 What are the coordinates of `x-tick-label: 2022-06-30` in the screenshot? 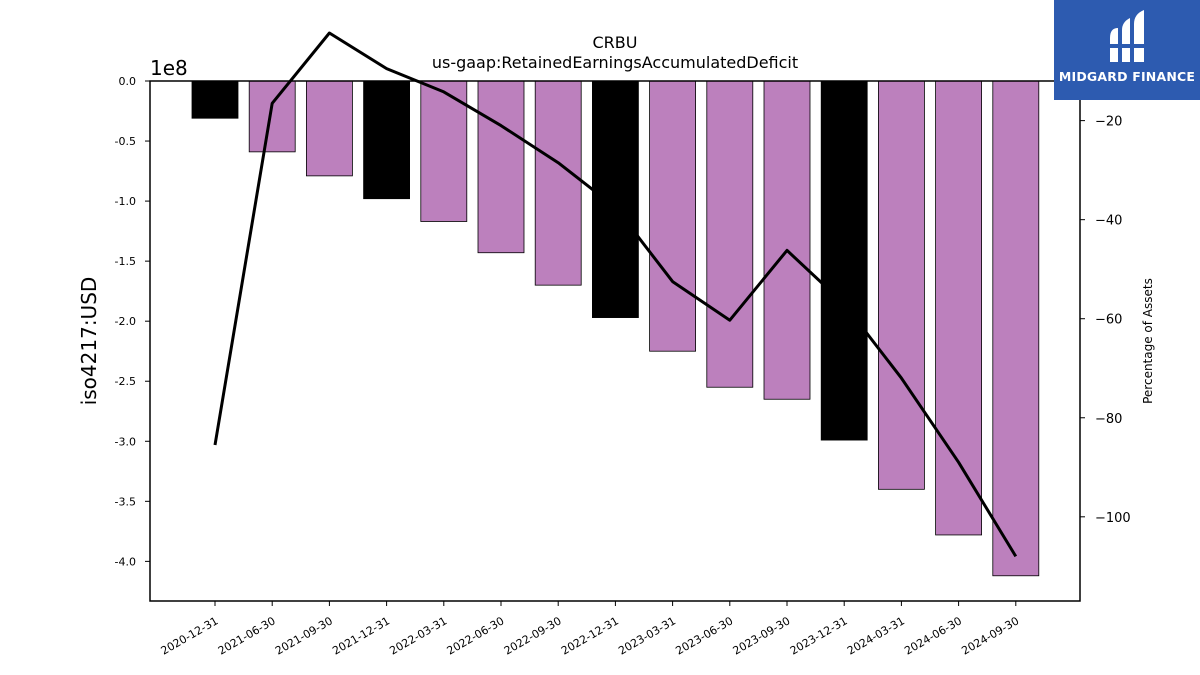 It's located at (476, 635).